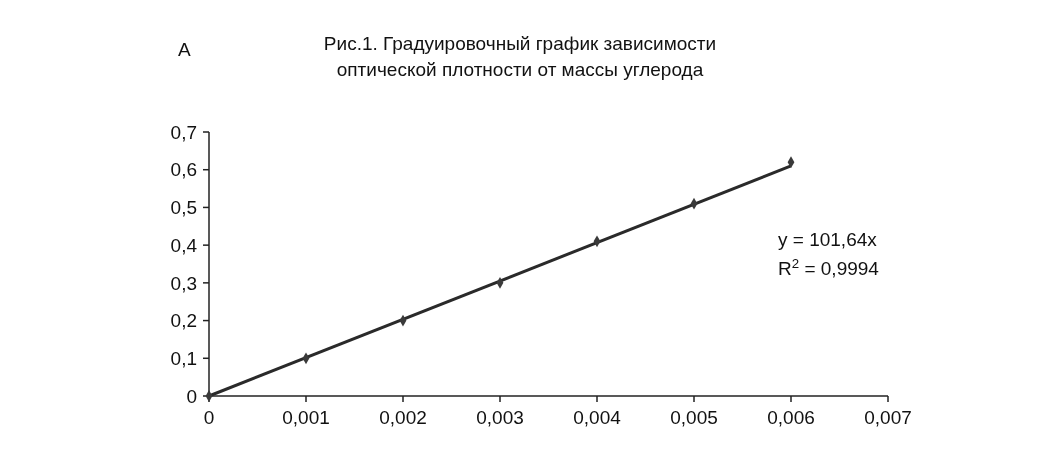 This screenshot has width=1049, height=475. Describe the element at coordinates (184, 49) in the screenshot. I see `text: А` at that location.